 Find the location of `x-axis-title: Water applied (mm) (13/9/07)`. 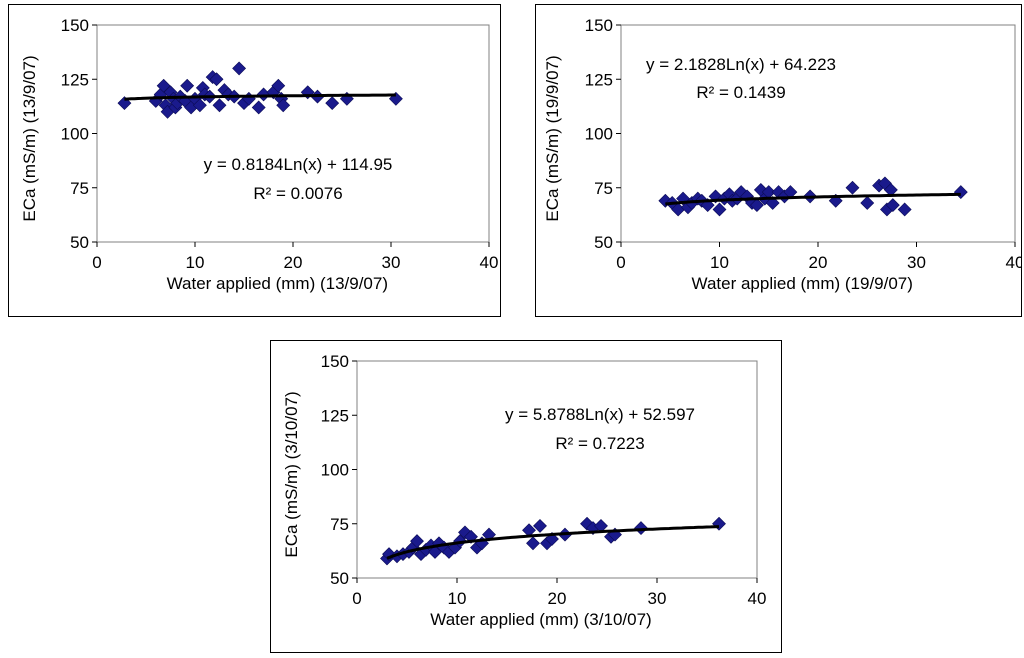

x-axis-title: Water applied (mm) (13/9/07) is located at coordinates (277, 283).